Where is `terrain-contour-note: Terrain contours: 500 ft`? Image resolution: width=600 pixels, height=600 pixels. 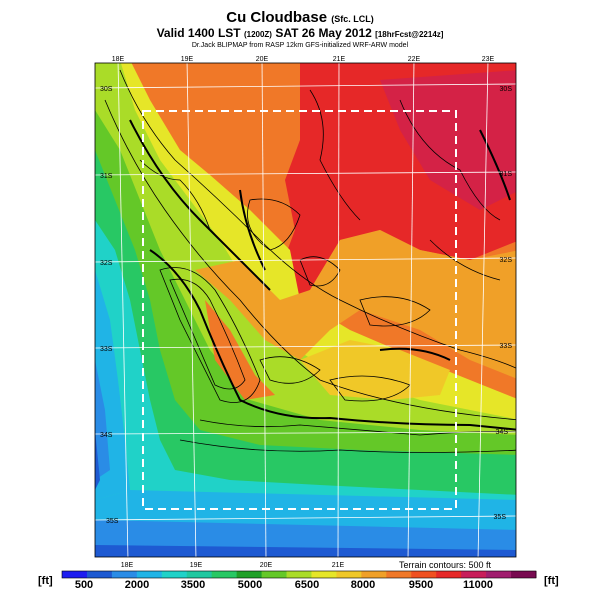
terrain-contour-note: Terrain contours: 500 ft is located at coordinates (445, 565).